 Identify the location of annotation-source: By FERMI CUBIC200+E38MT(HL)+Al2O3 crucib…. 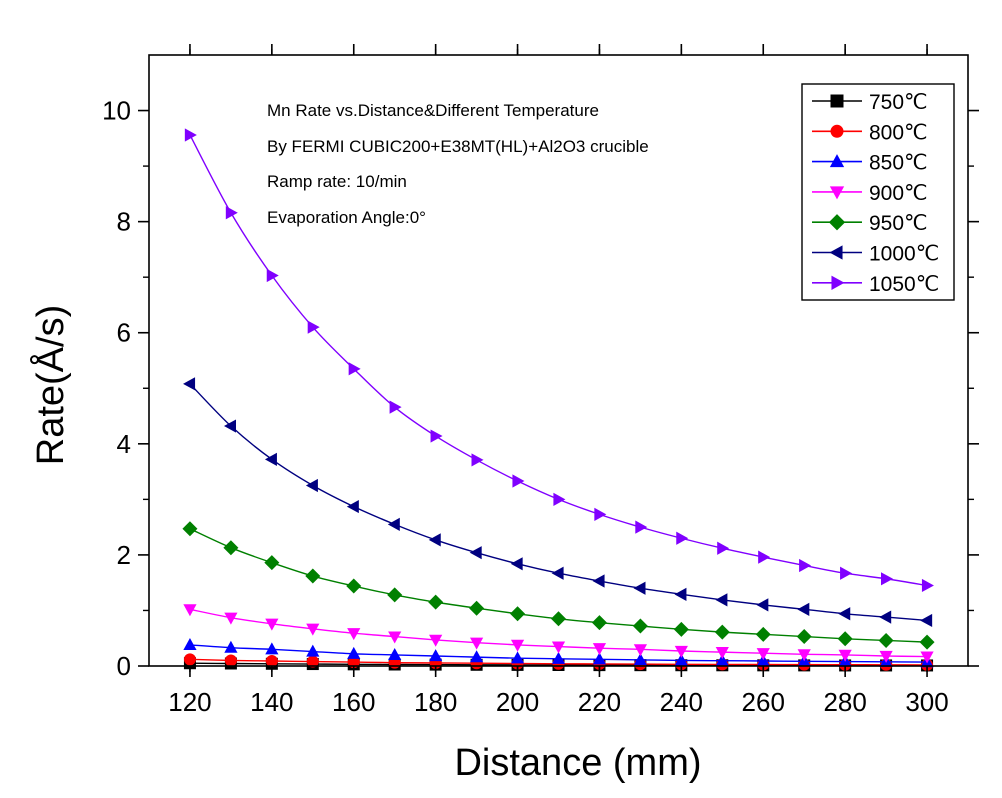
(458, 146).